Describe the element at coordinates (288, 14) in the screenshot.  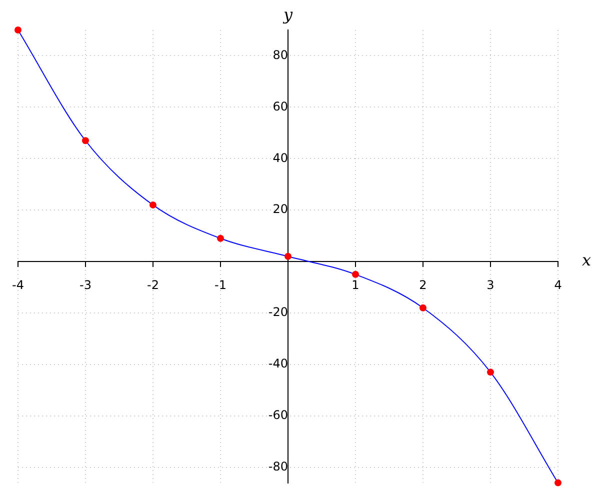
I see `y-axis-title: y` at that location.